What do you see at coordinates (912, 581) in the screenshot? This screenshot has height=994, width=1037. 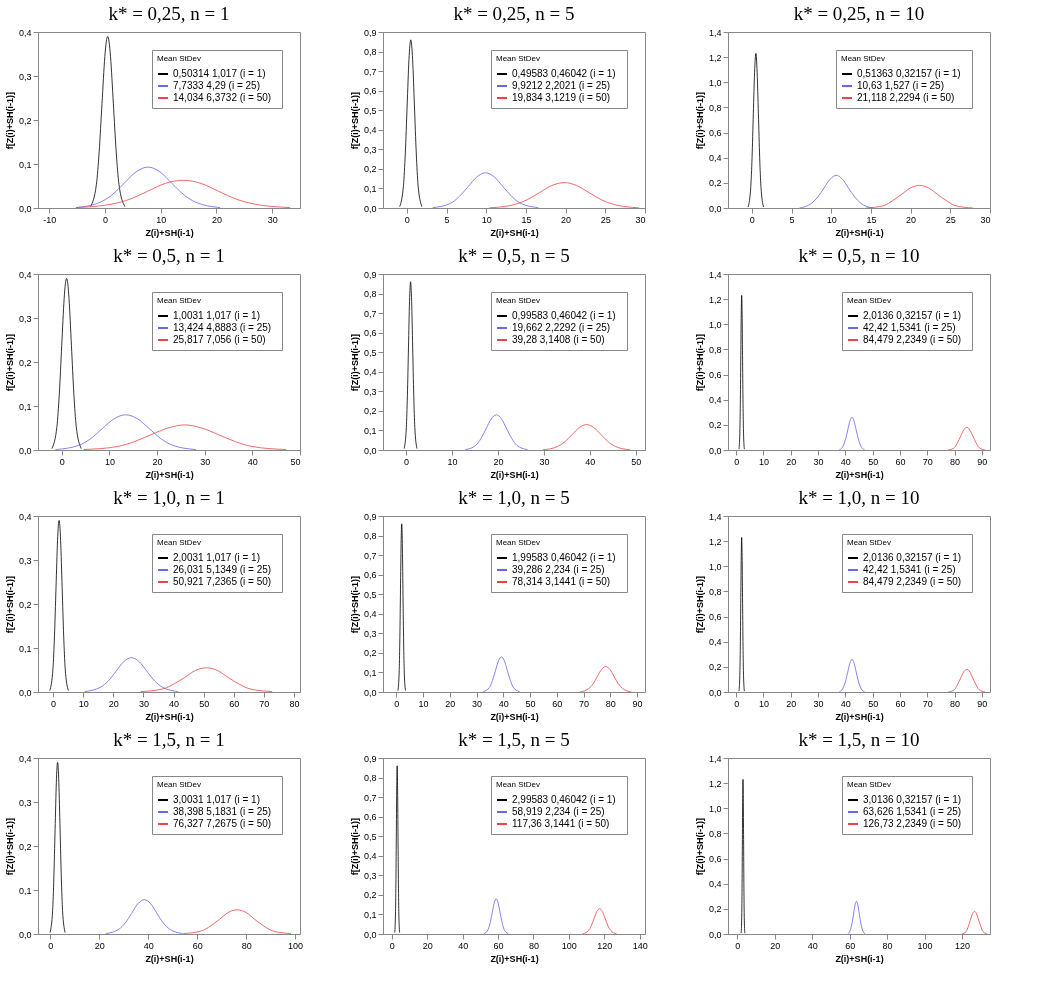 I see `legend-label: 84,479 2,2349 (i = 50)` at bounding box center [912, 581].